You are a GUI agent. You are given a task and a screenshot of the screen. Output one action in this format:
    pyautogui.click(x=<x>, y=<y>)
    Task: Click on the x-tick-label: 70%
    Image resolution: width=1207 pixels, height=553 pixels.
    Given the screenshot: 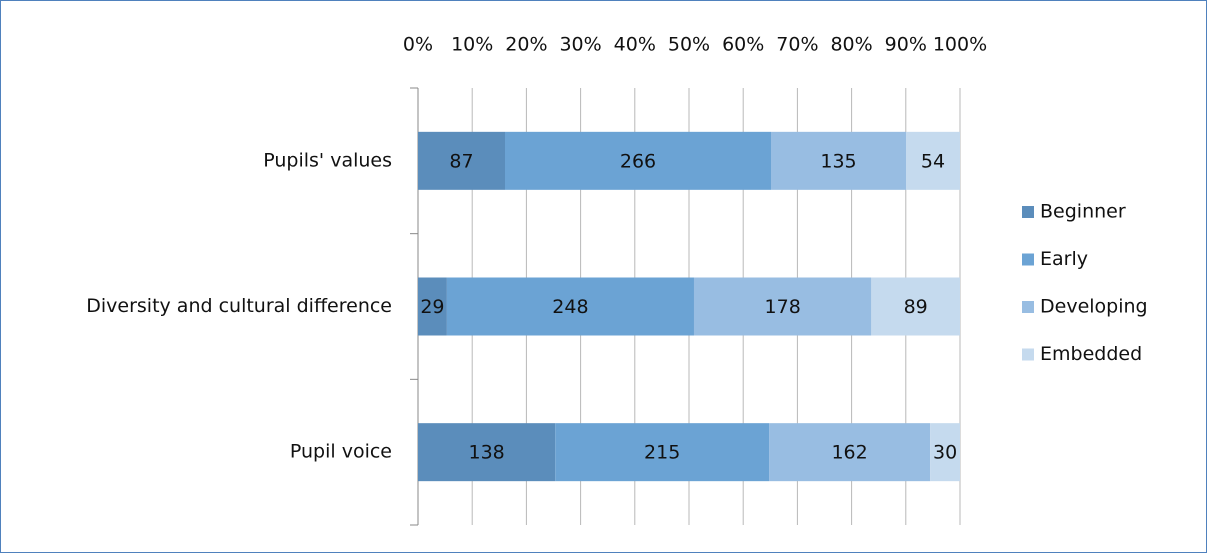 What is the action you would take?
    pyautogui.click(x=797, y=45)
    